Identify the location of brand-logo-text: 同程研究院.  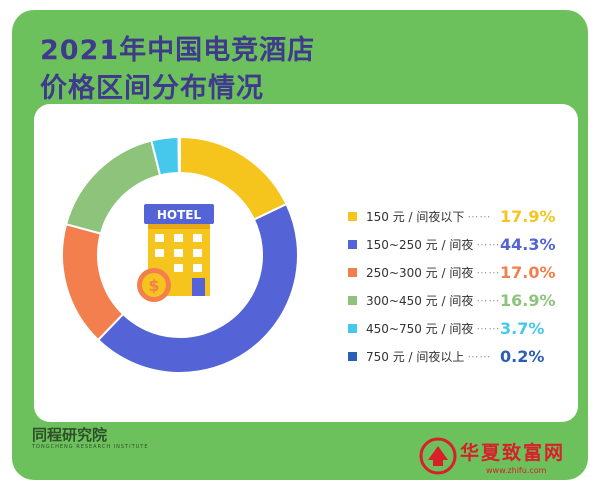
(70, 435).